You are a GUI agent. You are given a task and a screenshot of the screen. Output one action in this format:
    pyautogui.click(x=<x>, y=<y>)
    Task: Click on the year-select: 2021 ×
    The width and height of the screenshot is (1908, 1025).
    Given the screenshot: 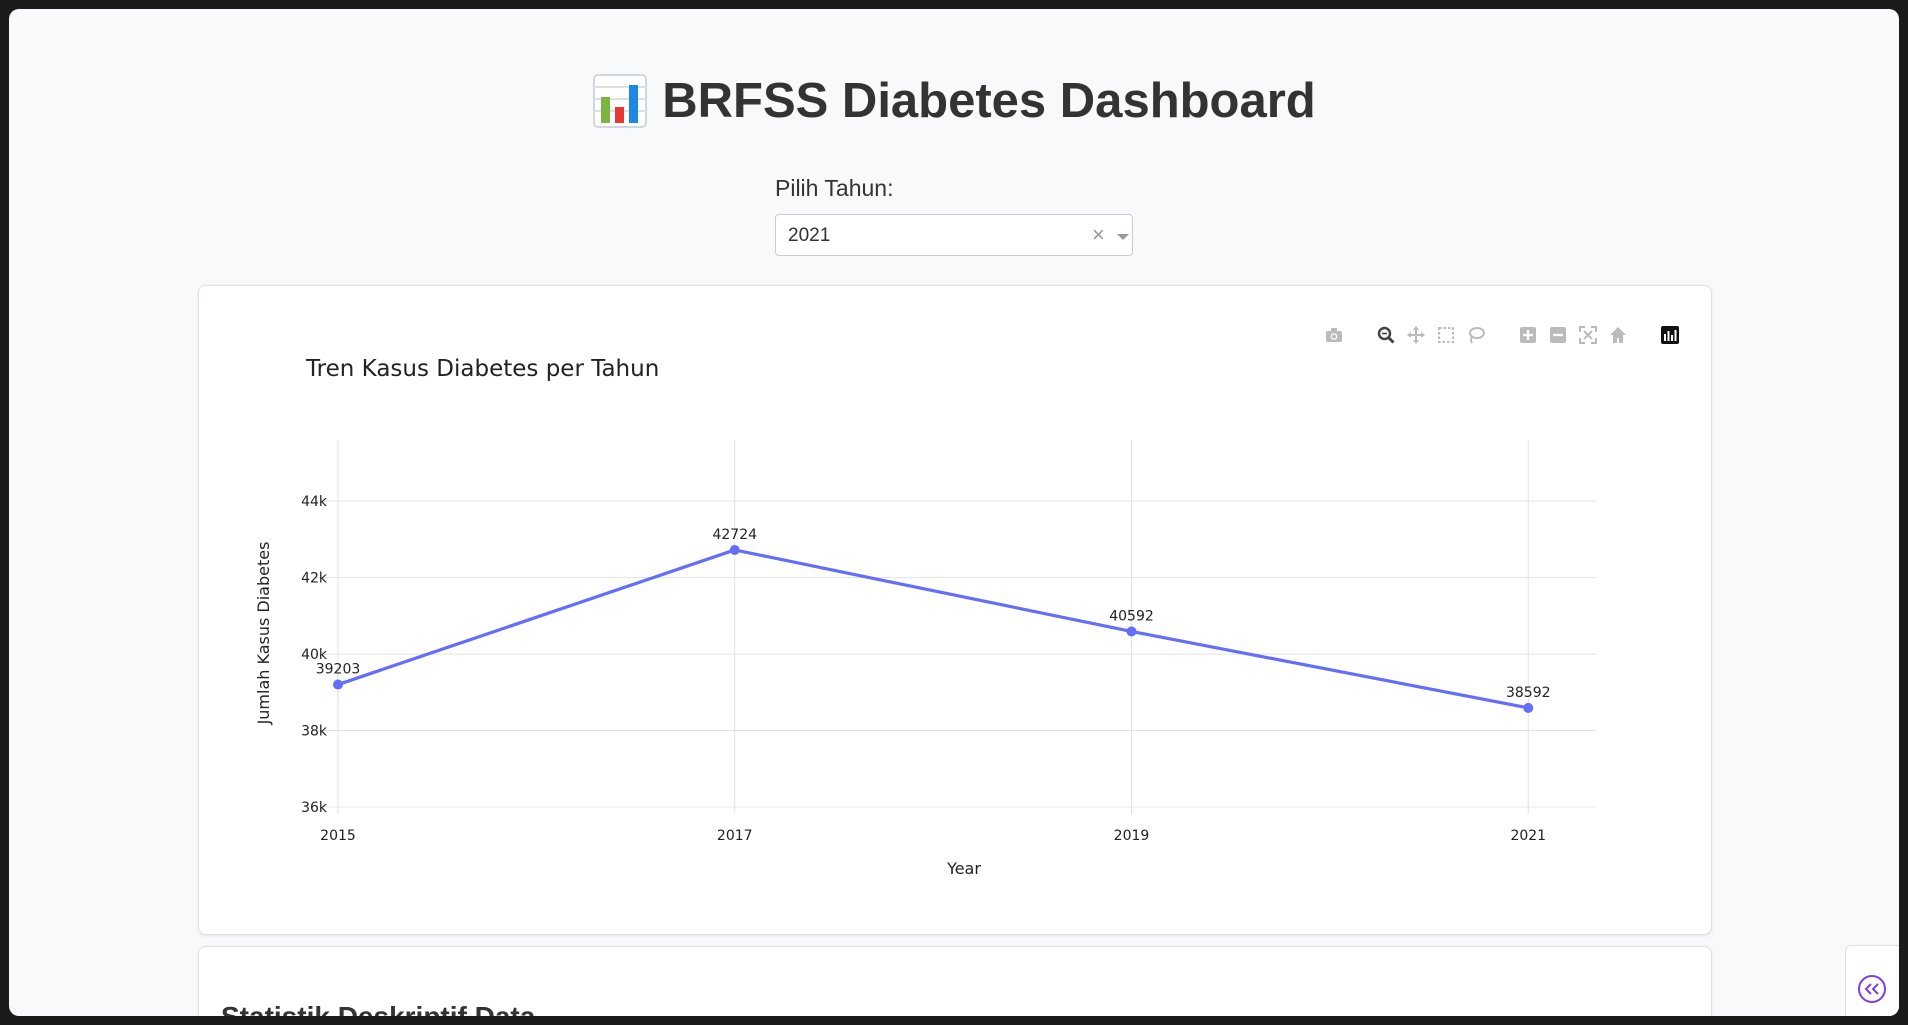 What is the action you would take?
    pyautogui.click(x=954, y=235)
    